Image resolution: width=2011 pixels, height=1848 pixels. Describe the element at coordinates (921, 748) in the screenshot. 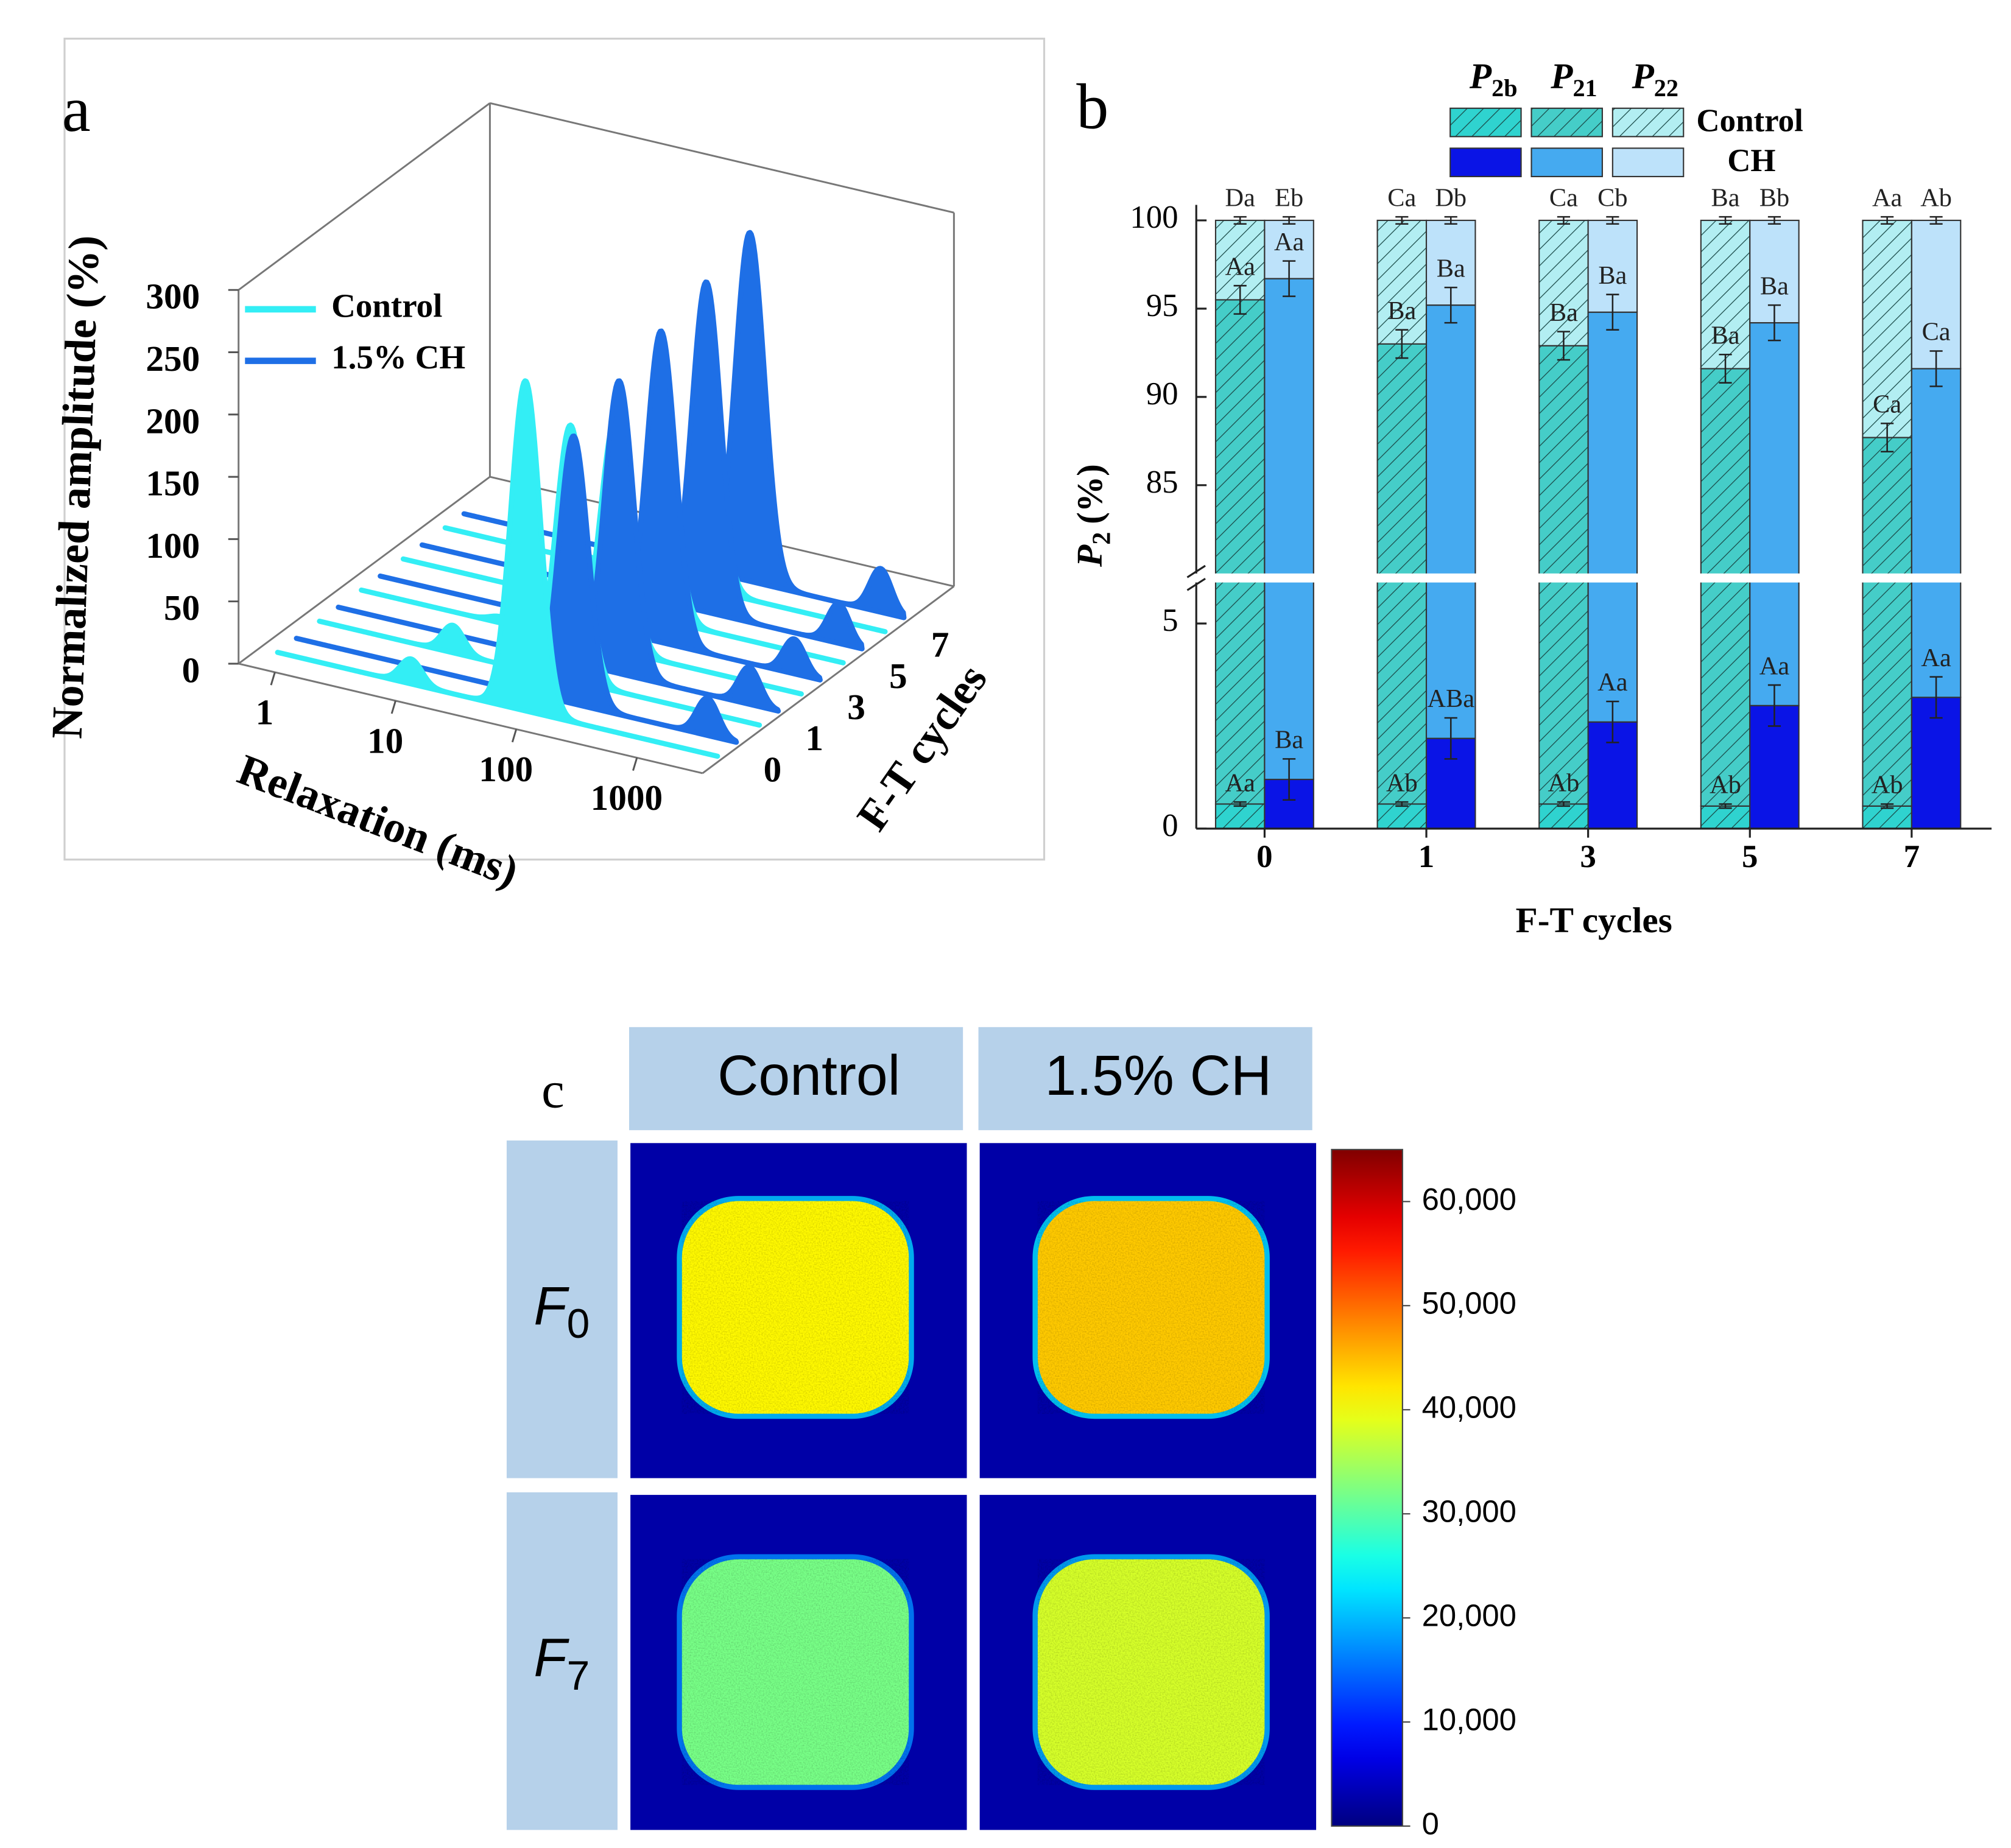

I see `z-axis-label: F-T cycles` at that location.